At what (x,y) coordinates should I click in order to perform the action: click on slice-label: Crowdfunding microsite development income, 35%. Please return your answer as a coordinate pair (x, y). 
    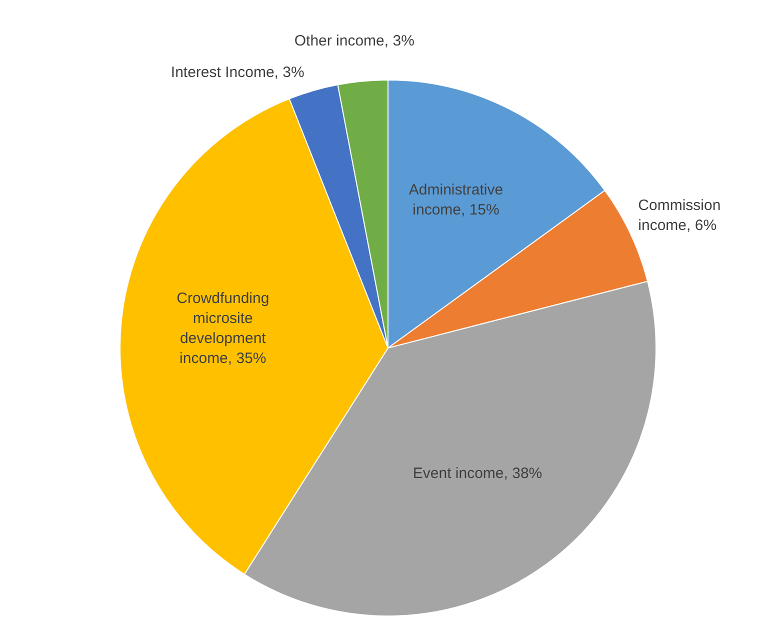
    Looking at the image, I should click on (223, 327).